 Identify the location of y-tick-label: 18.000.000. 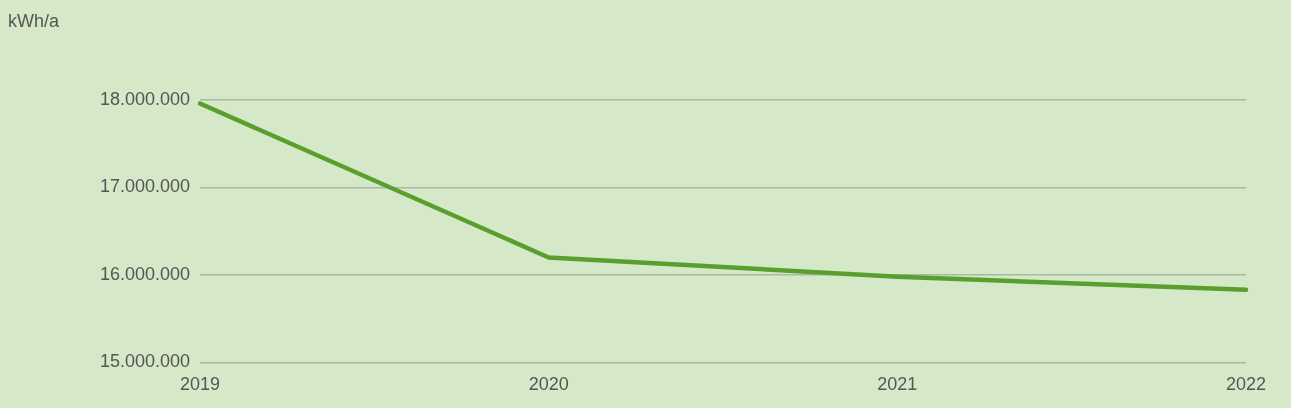
(144, 98).